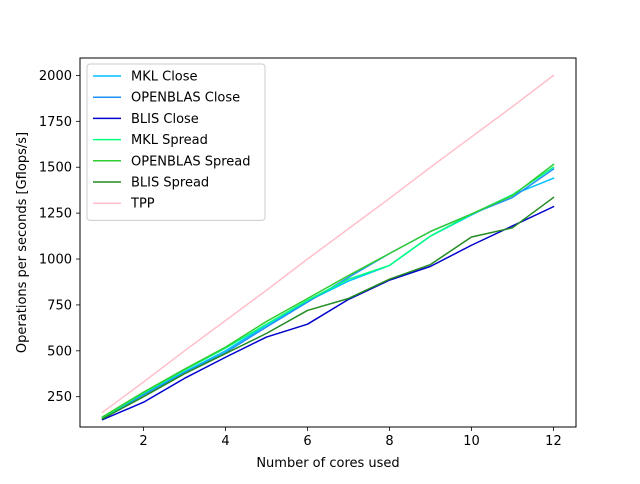 The height and width of the screenshot is (484, 640). I want to click on x-tick-label: 2, so click(143, 441).